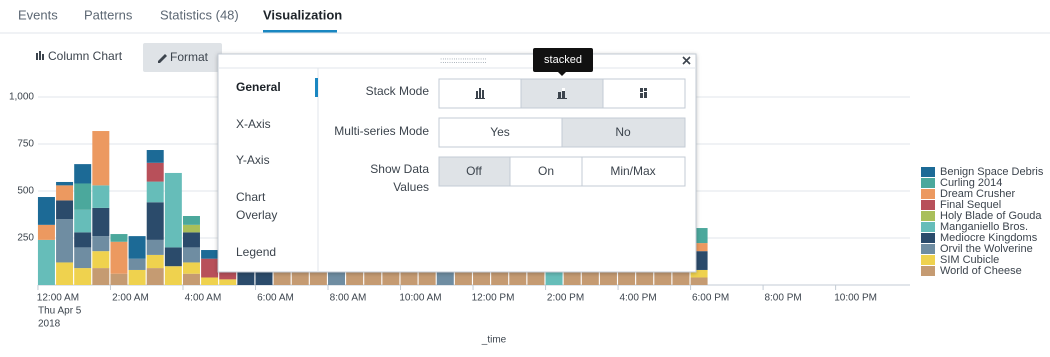 Image resolution: width=1050 pixels, height=357 pixels. I want to click on section-tab: Chart, so click(251, 197).